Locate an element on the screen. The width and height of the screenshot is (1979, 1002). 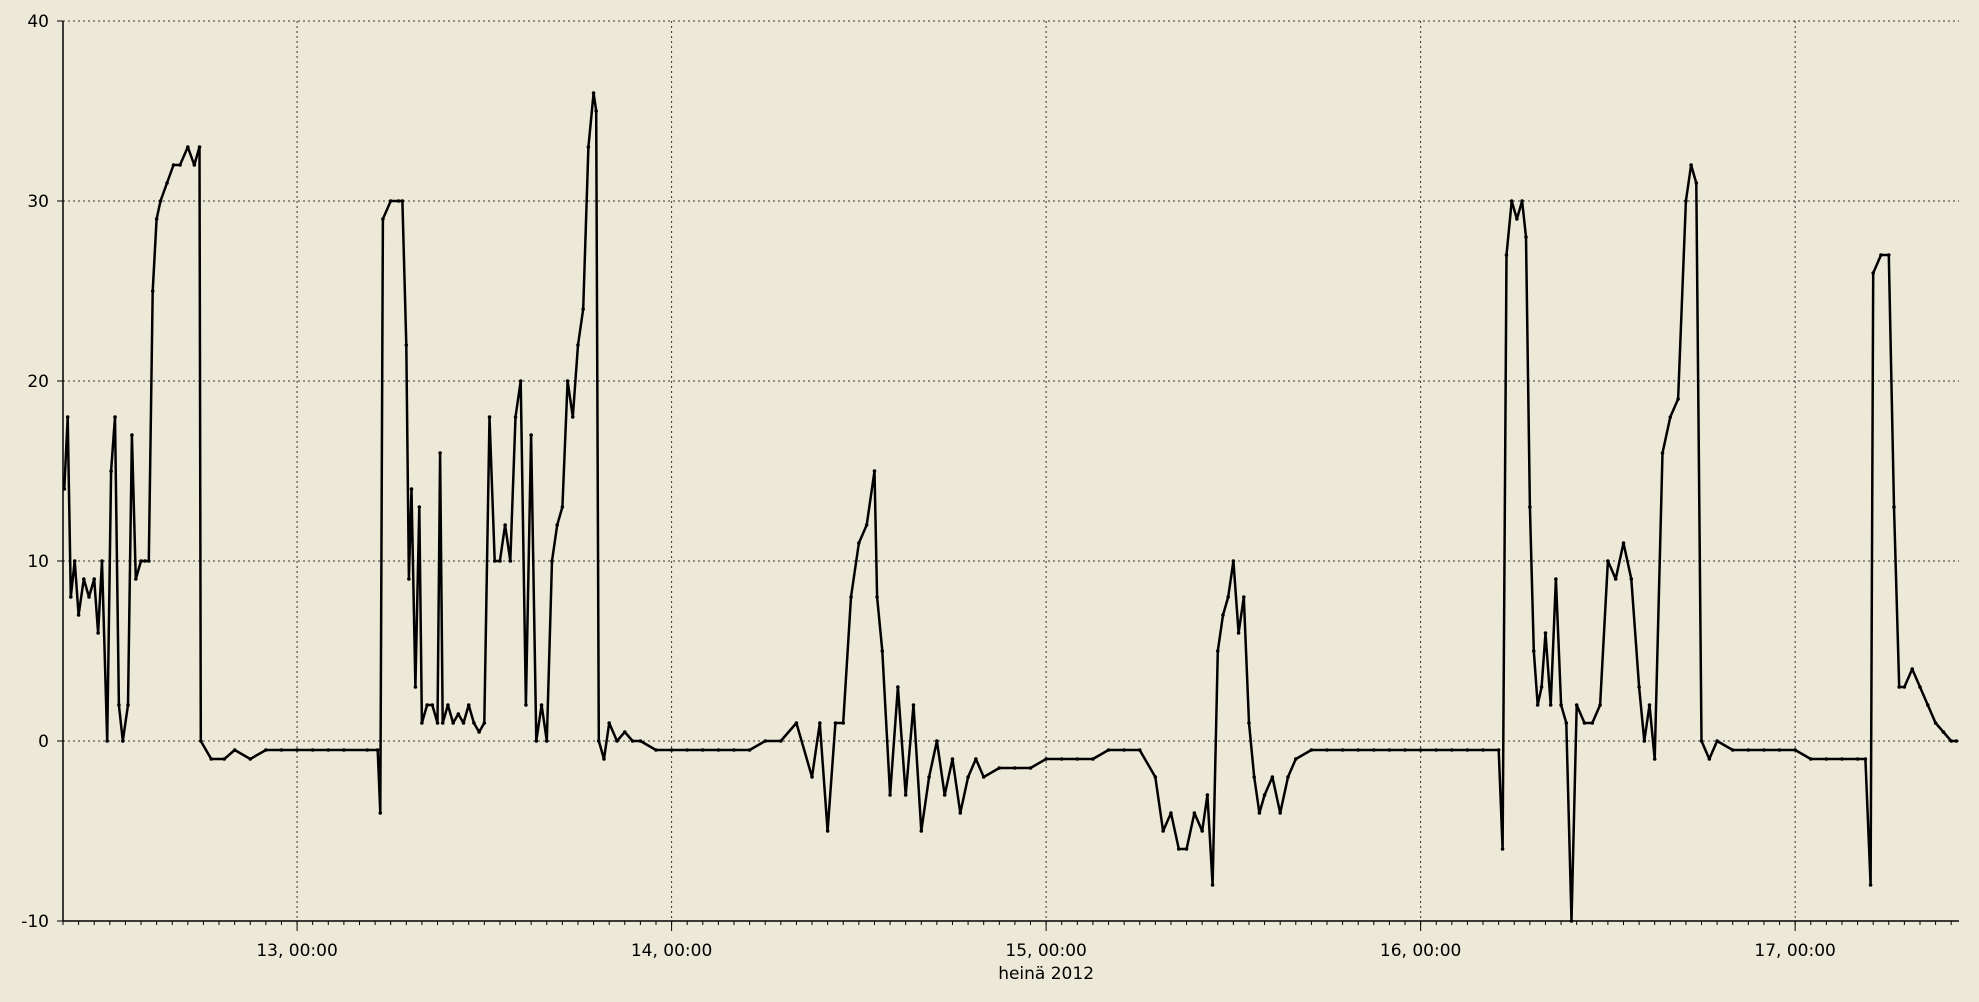
x-axis-title: heinä 2012 is located at coordinates (1046, 974).